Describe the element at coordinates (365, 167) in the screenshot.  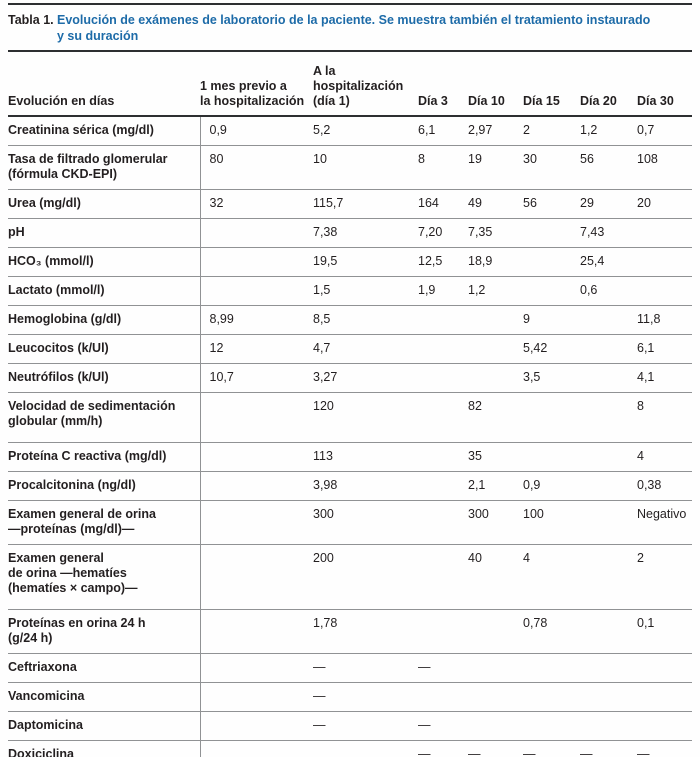
I see `cell-value: 10` at that location.